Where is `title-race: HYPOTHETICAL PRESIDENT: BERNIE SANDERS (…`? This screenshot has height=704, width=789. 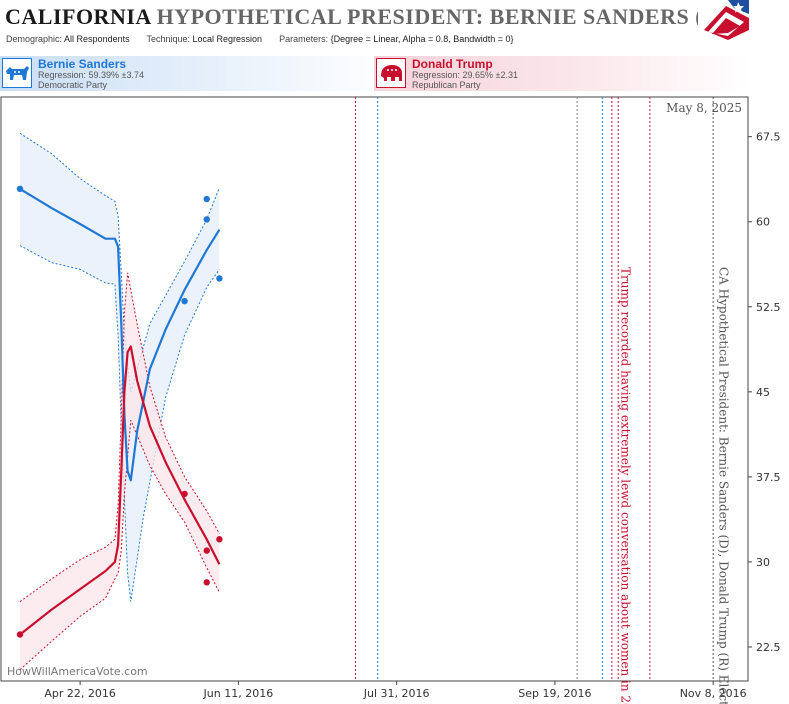
title-race: HYPOTHETICAL PRESIDENT: BERNIE SANDERS (… is located at coordinates (442, 16).